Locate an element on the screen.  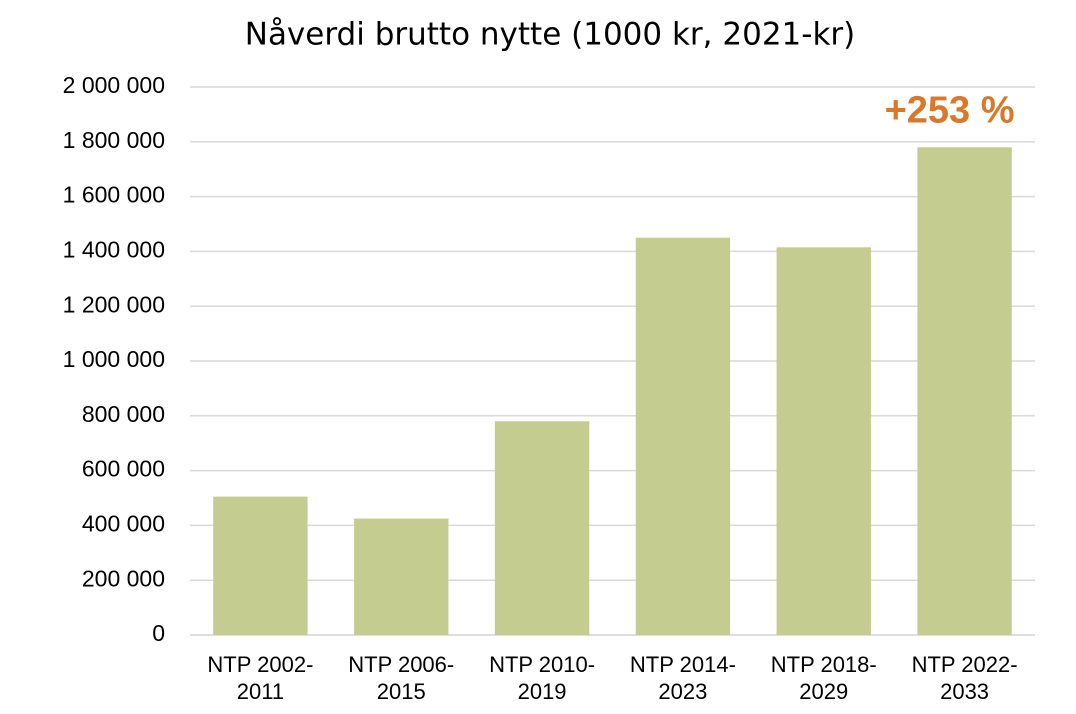
y-tick-label: 1 800 000 is located at coordinates (114, 140).